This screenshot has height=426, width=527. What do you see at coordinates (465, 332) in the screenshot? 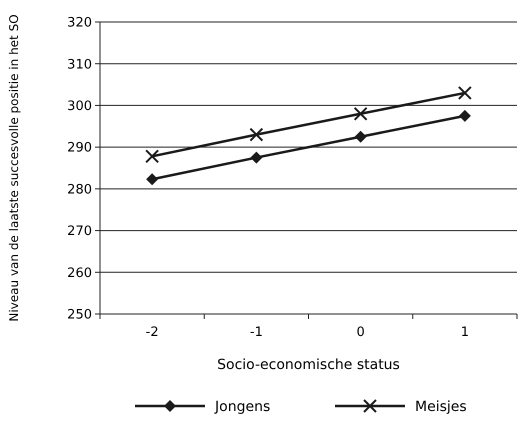
I see `x-tick-label: 1` at bounding box center [465, 332].